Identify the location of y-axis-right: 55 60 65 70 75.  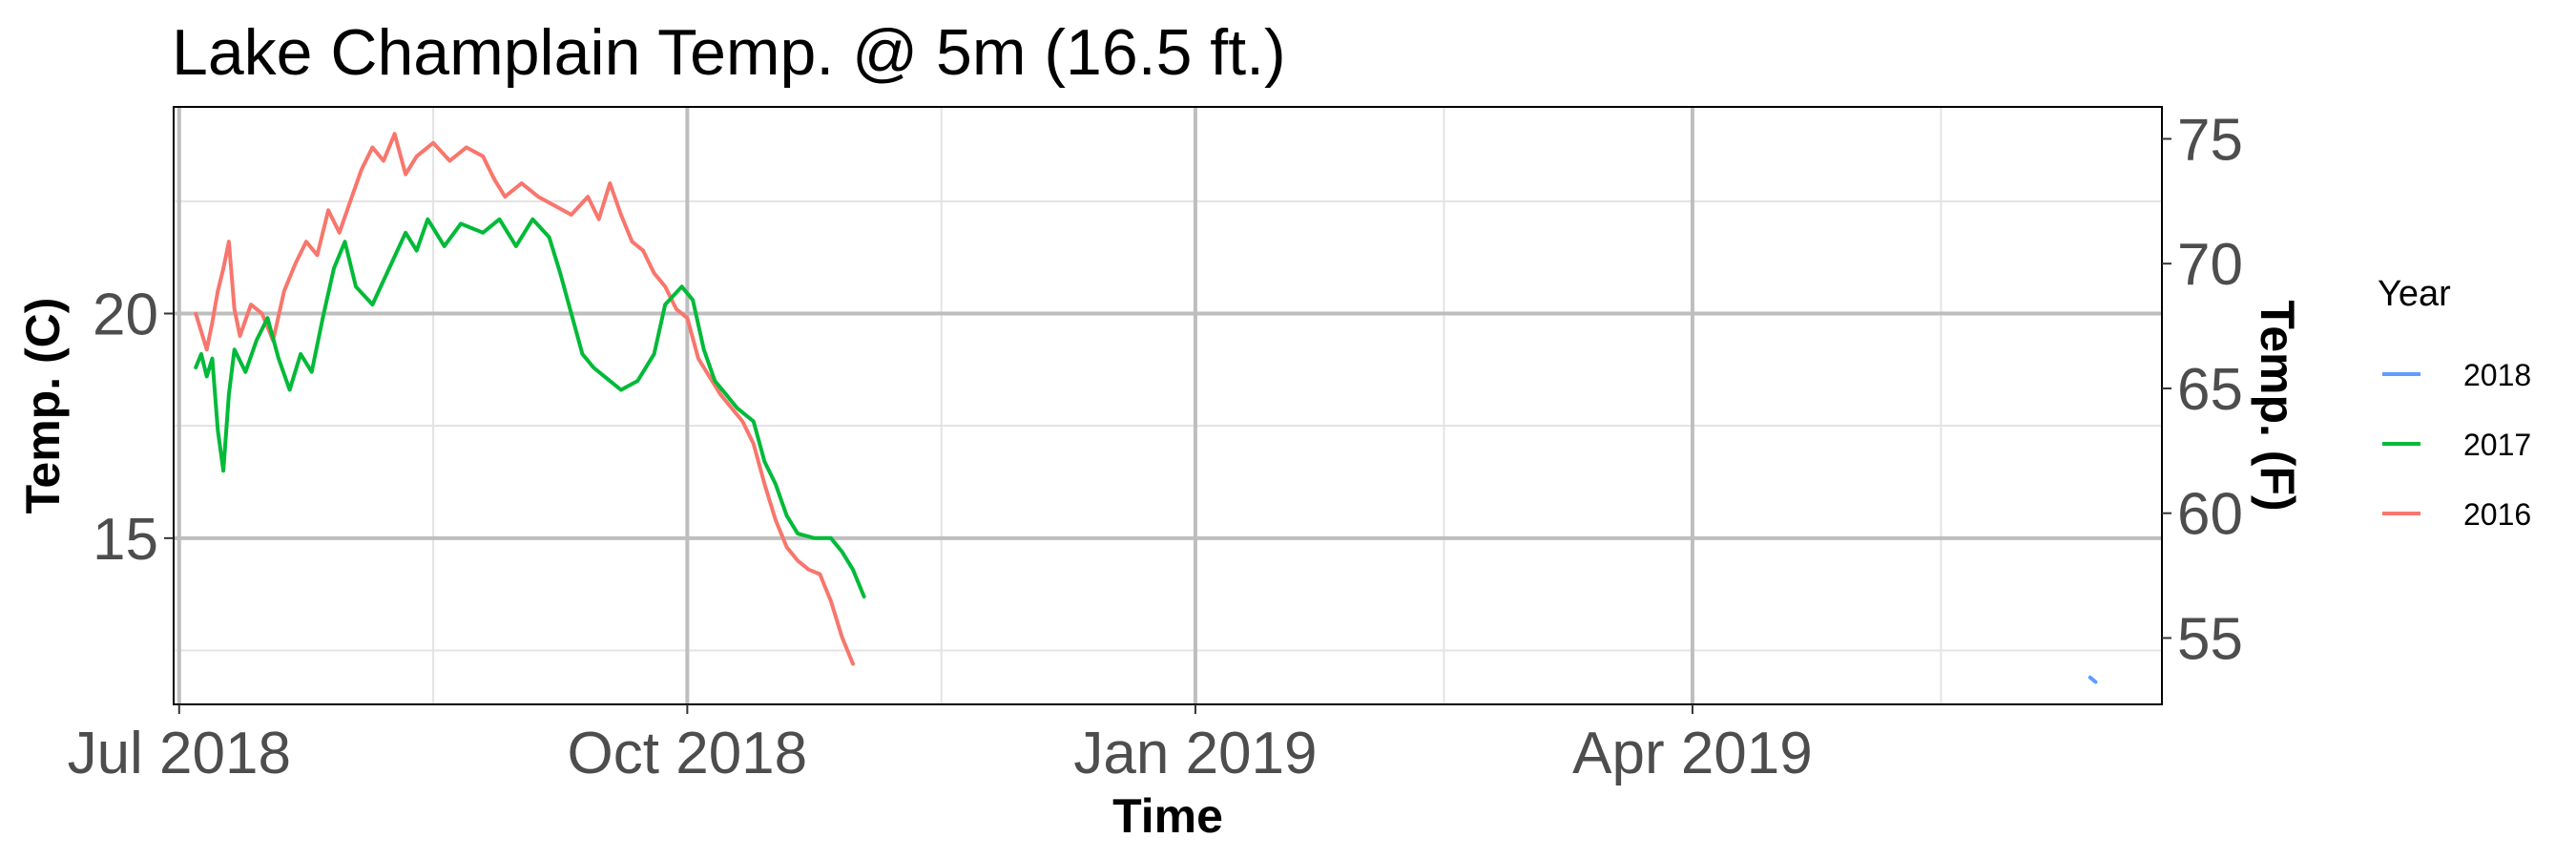
(2202, 389).